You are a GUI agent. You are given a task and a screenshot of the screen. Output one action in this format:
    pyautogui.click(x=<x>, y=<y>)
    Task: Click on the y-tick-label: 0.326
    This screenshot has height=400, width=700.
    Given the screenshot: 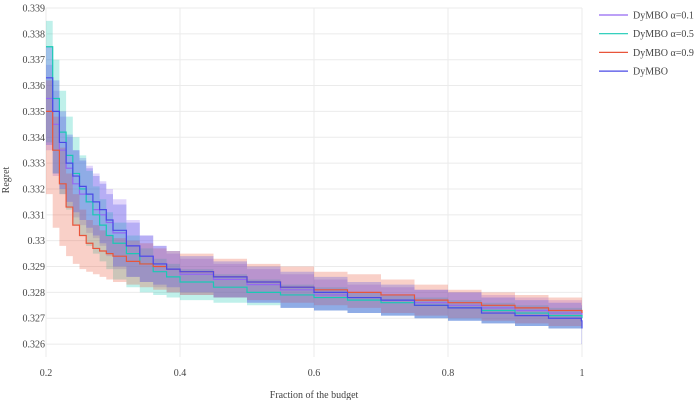 What is the action you would take?
    pyautogui.click(x=34, y=345)
    